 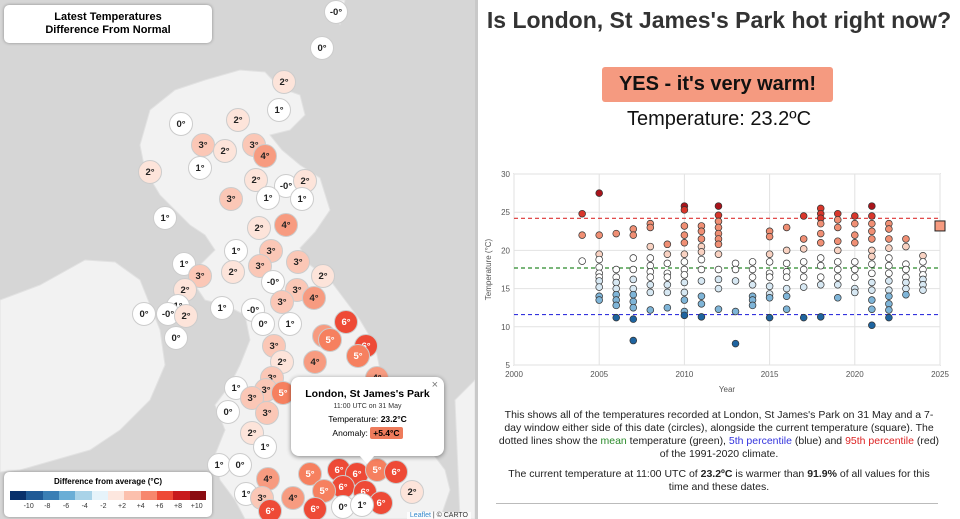 I want to click on popup-close-button: ×, so click(x=434, y=385).